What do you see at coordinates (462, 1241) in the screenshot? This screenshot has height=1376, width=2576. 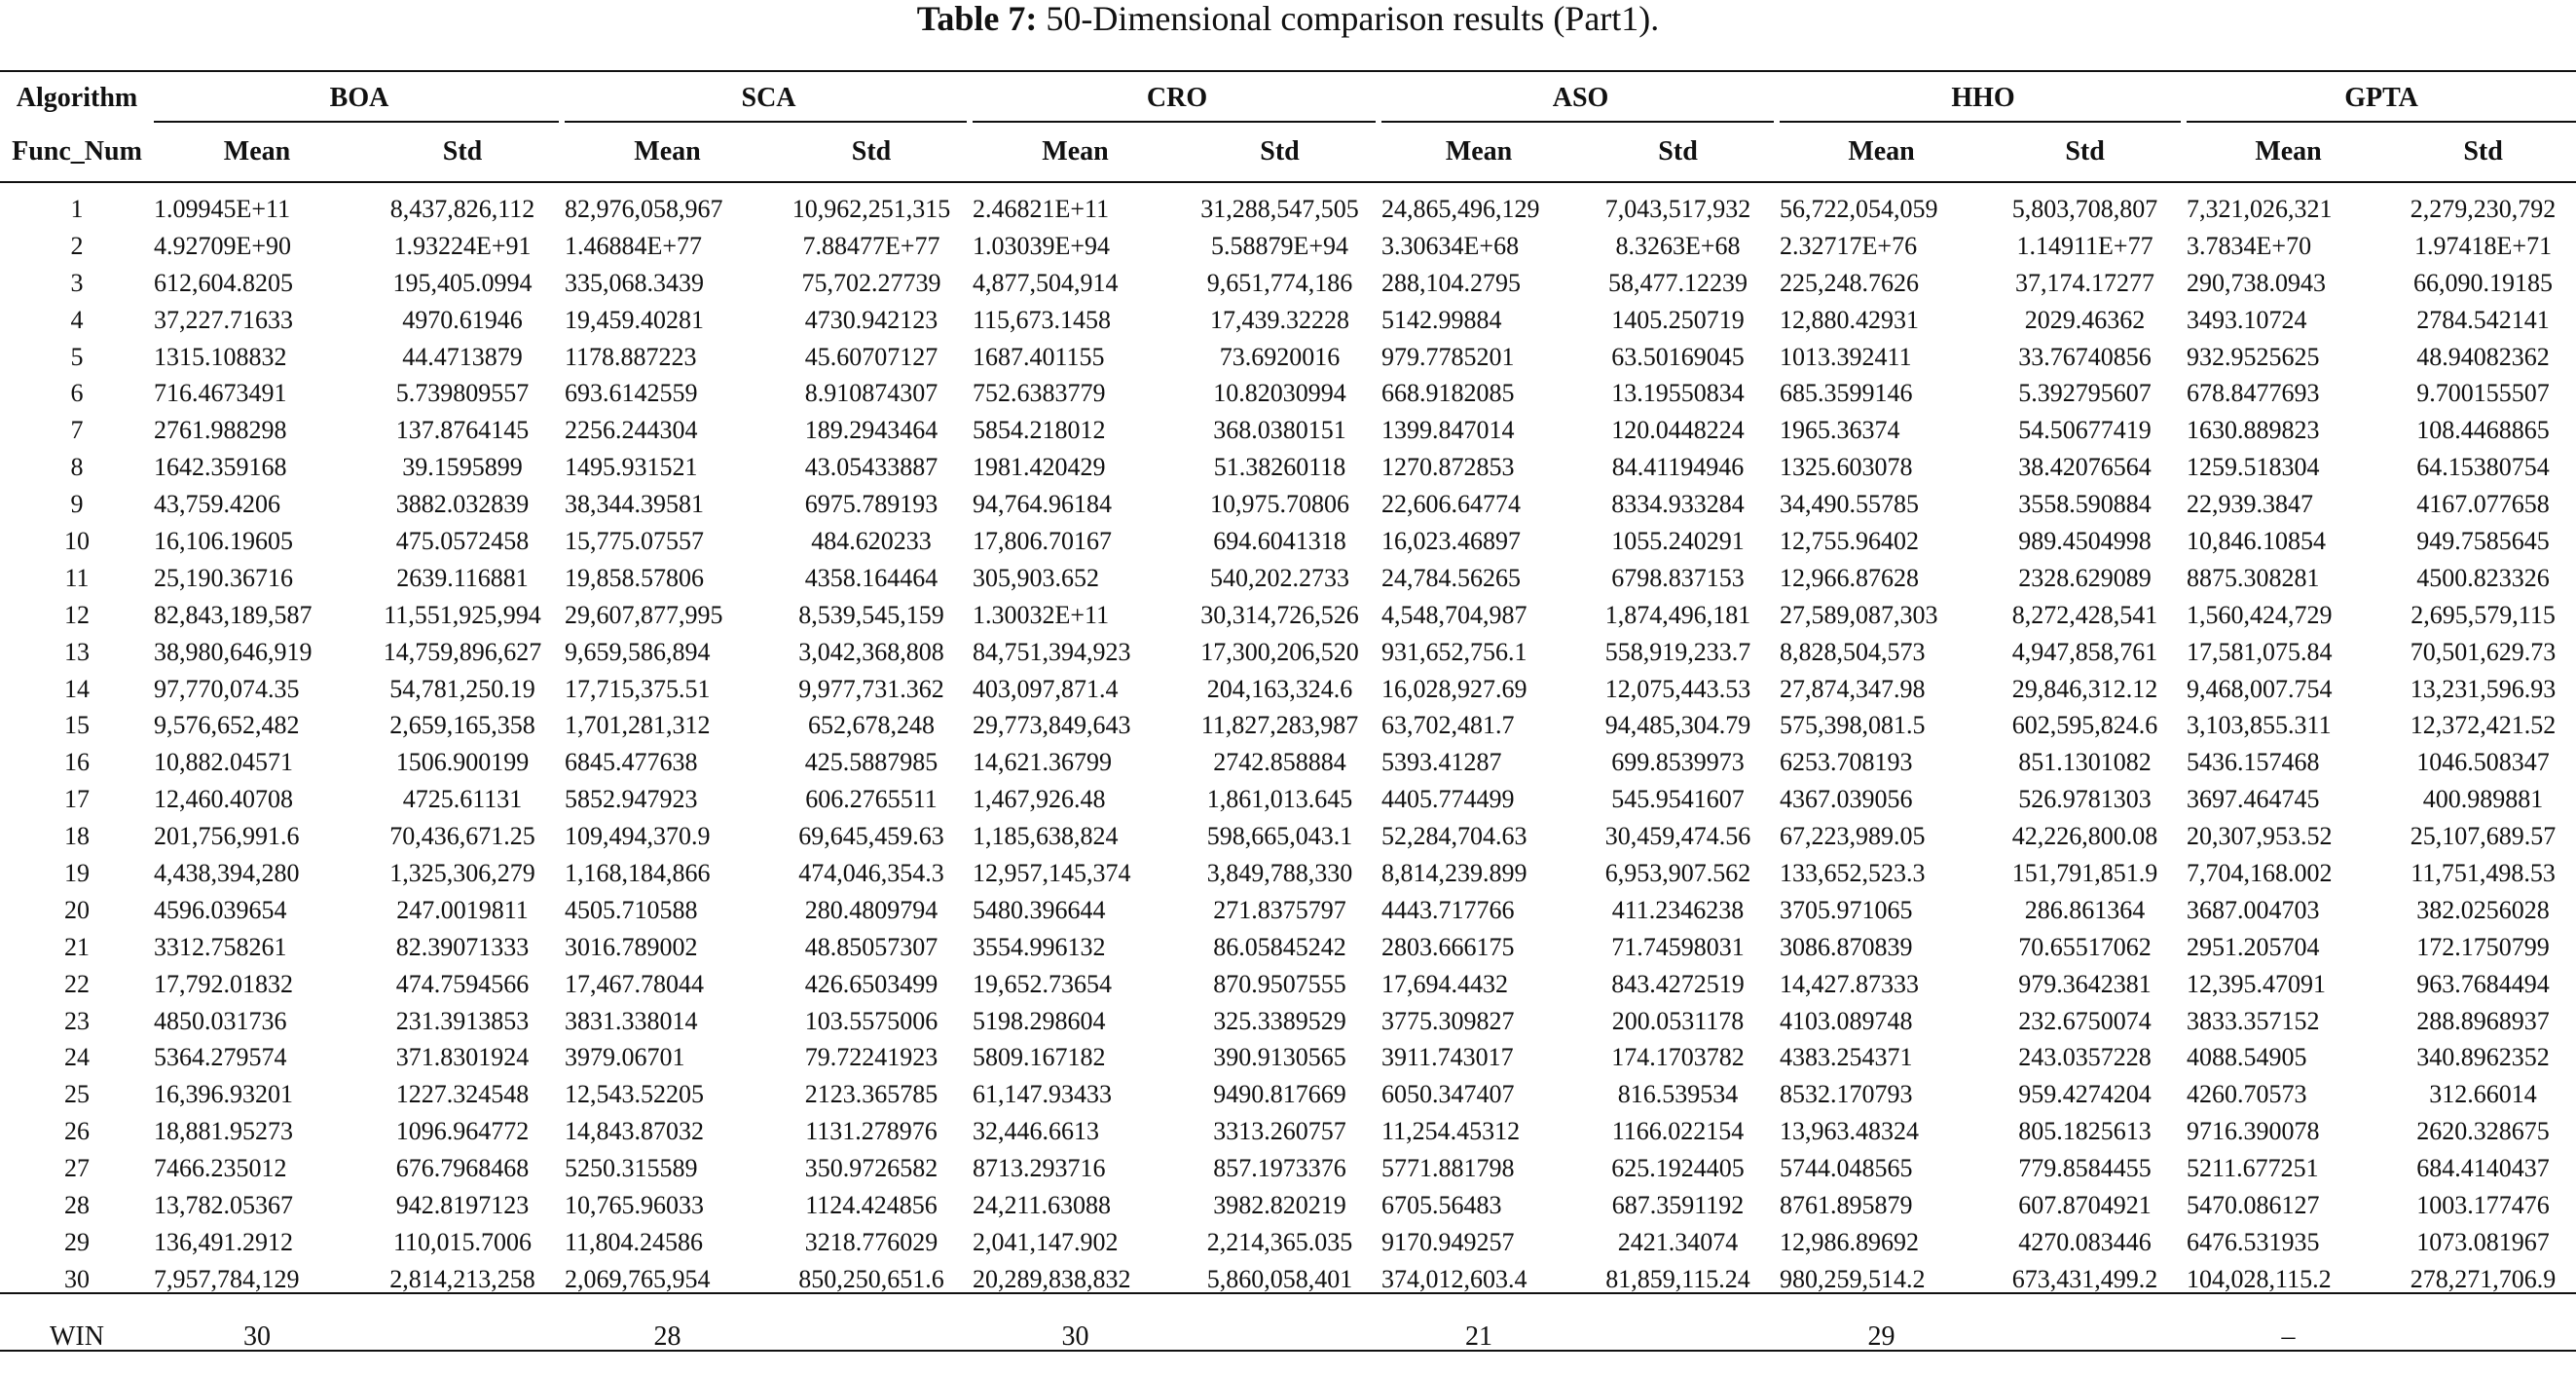 I see `std-cell: 110,015.7006` at bounding box center [462, 1241].